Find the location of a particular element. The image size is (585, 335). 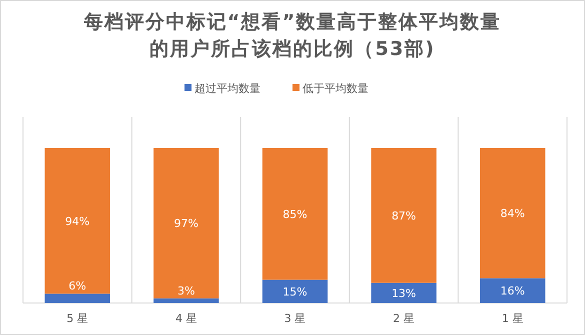

data-label: 97% is located at coordinates (186, 223).